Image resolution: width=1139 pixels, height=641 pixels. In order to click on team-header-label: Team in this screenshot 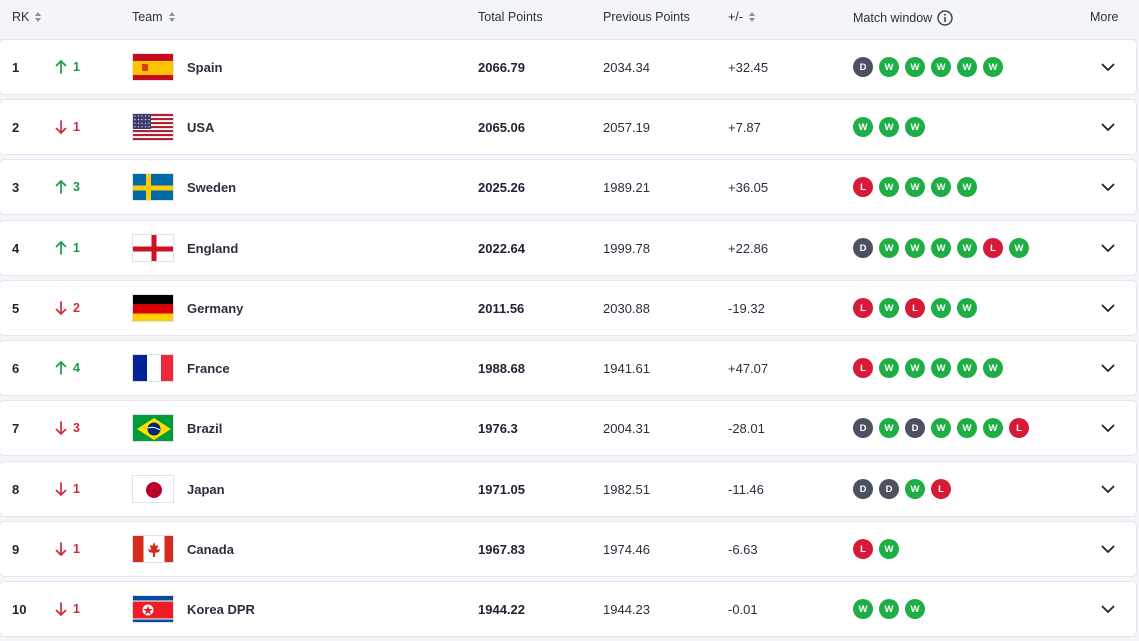, I will do `click(147, 17)`.